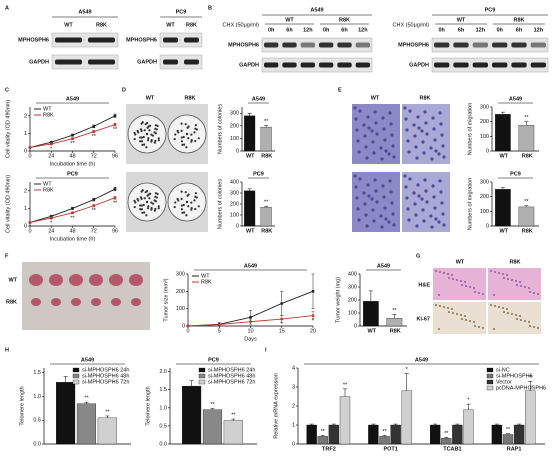  I want to click on y-tick-label: 100, so click(484, 212).